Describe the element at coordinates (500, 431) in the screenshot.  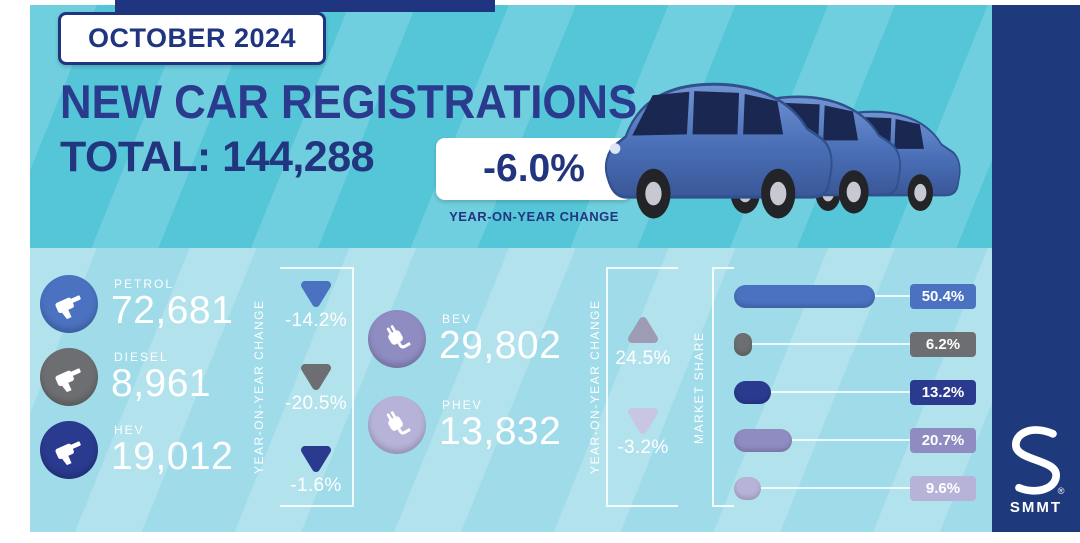
I see `phev-value: 13,832` at that location.